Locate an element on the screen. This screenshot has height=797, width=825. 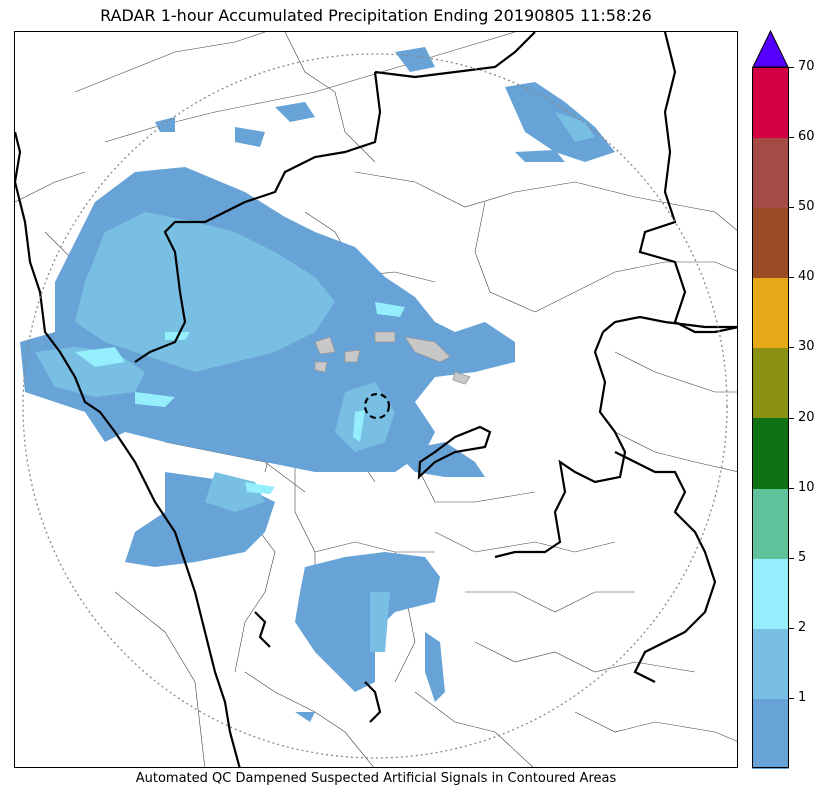
colorbar-overflow-arrow is located at coordinates (770, 49).